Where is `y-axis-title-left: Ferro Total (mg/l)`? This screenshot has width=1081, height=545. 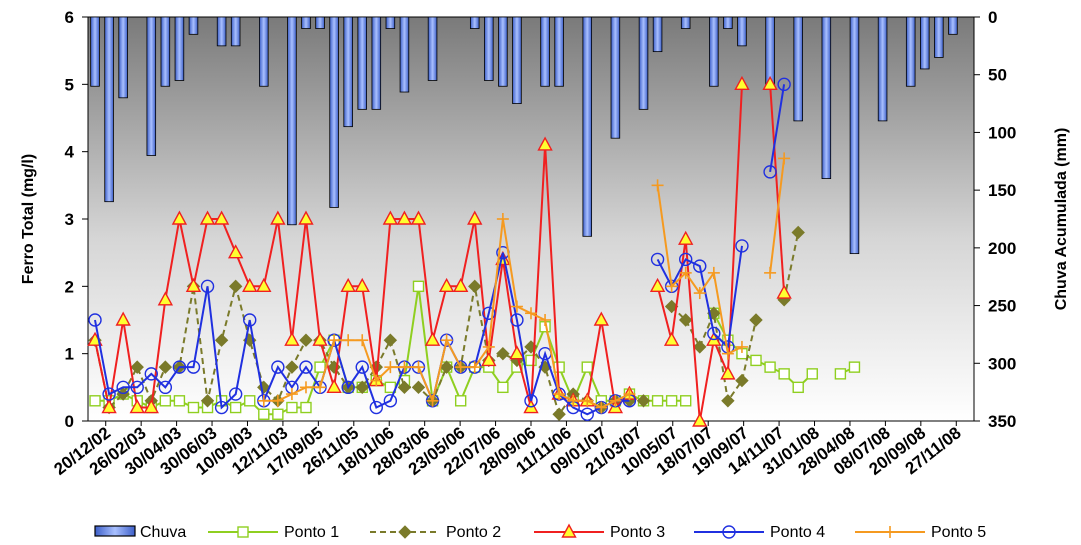 y-axis-title-left: Ferro Total (mg/l) is located at coordinates (28, 219).